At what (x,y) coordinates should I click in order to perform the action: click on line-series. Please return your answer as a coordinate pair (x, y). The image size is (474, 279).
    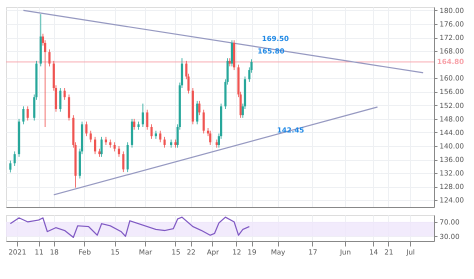
    Looking at the image, I should click on (130, 227).